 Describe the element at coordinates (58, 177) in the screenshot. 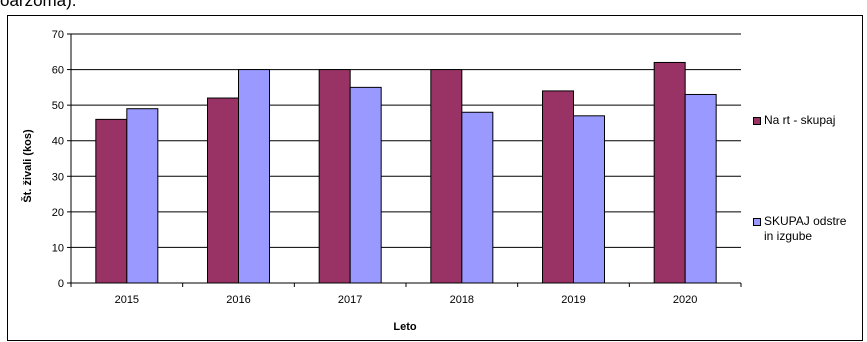

I see `y-tick-label: 30` at that location.